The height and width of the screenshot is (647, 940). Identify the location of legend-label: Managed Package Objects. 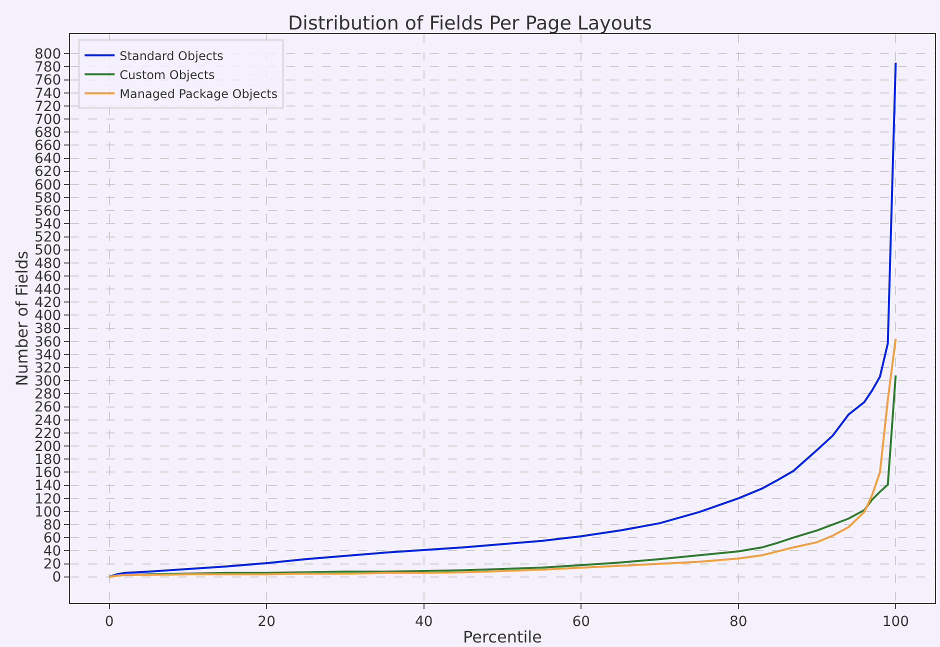
(199, 93).